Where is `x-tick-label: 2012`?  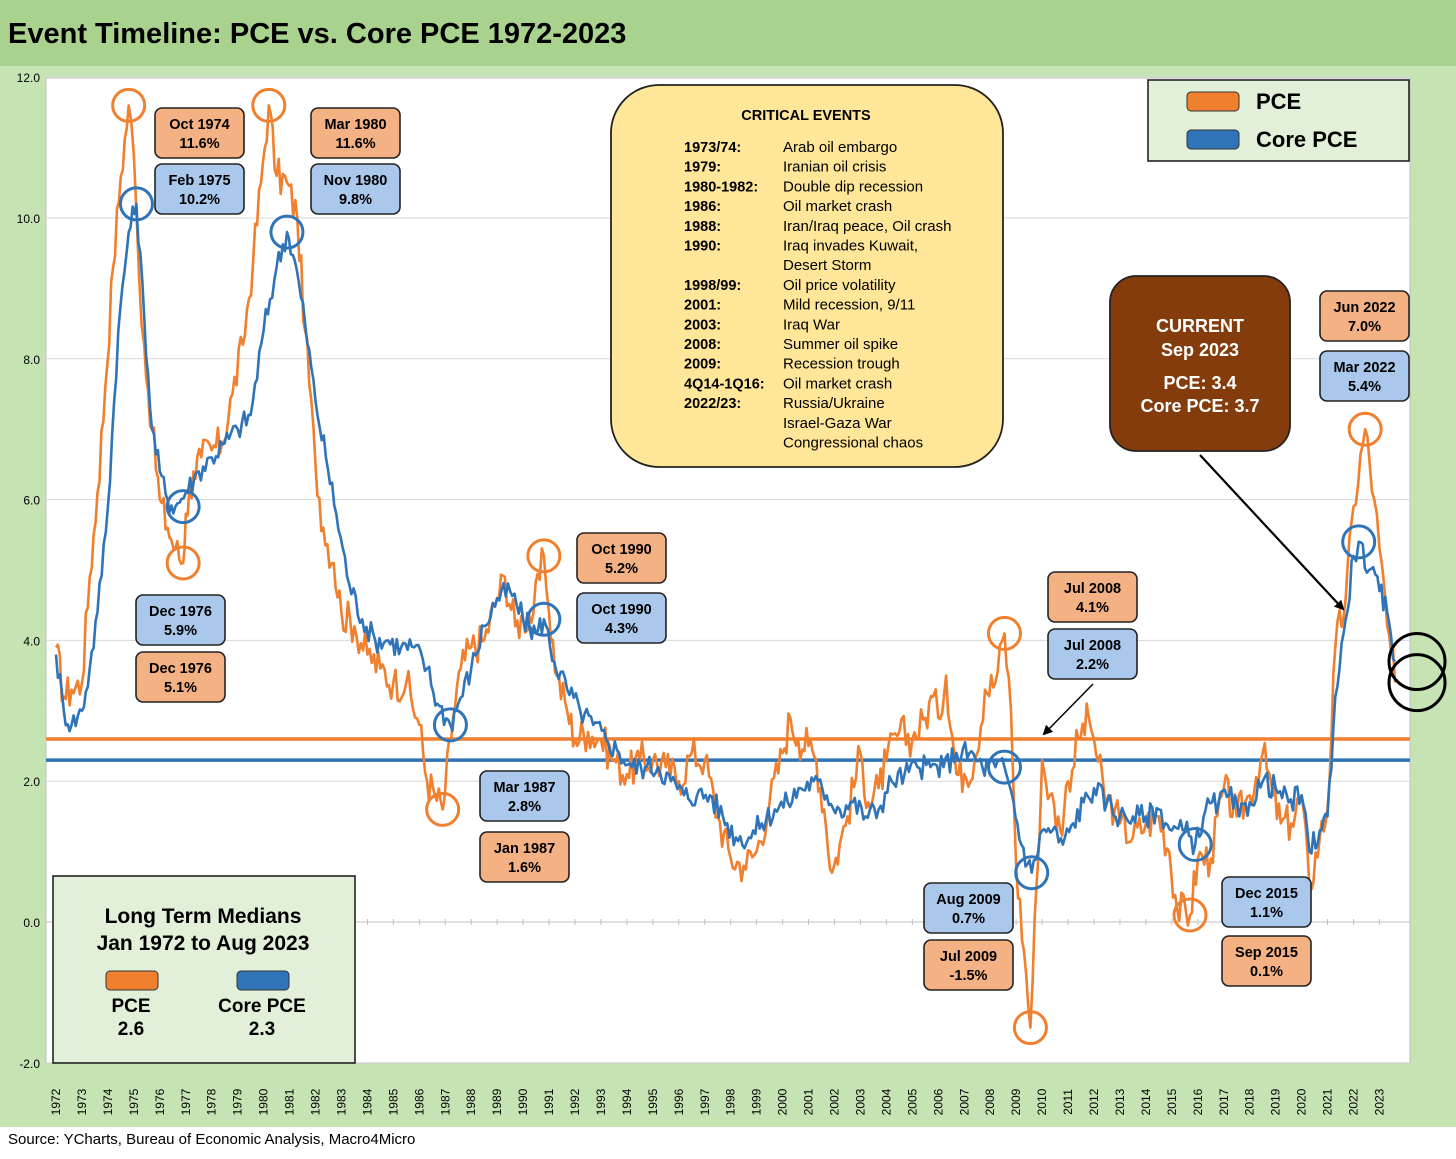
x-tick-label: 2012 is located at coordinates (1094, 1101).